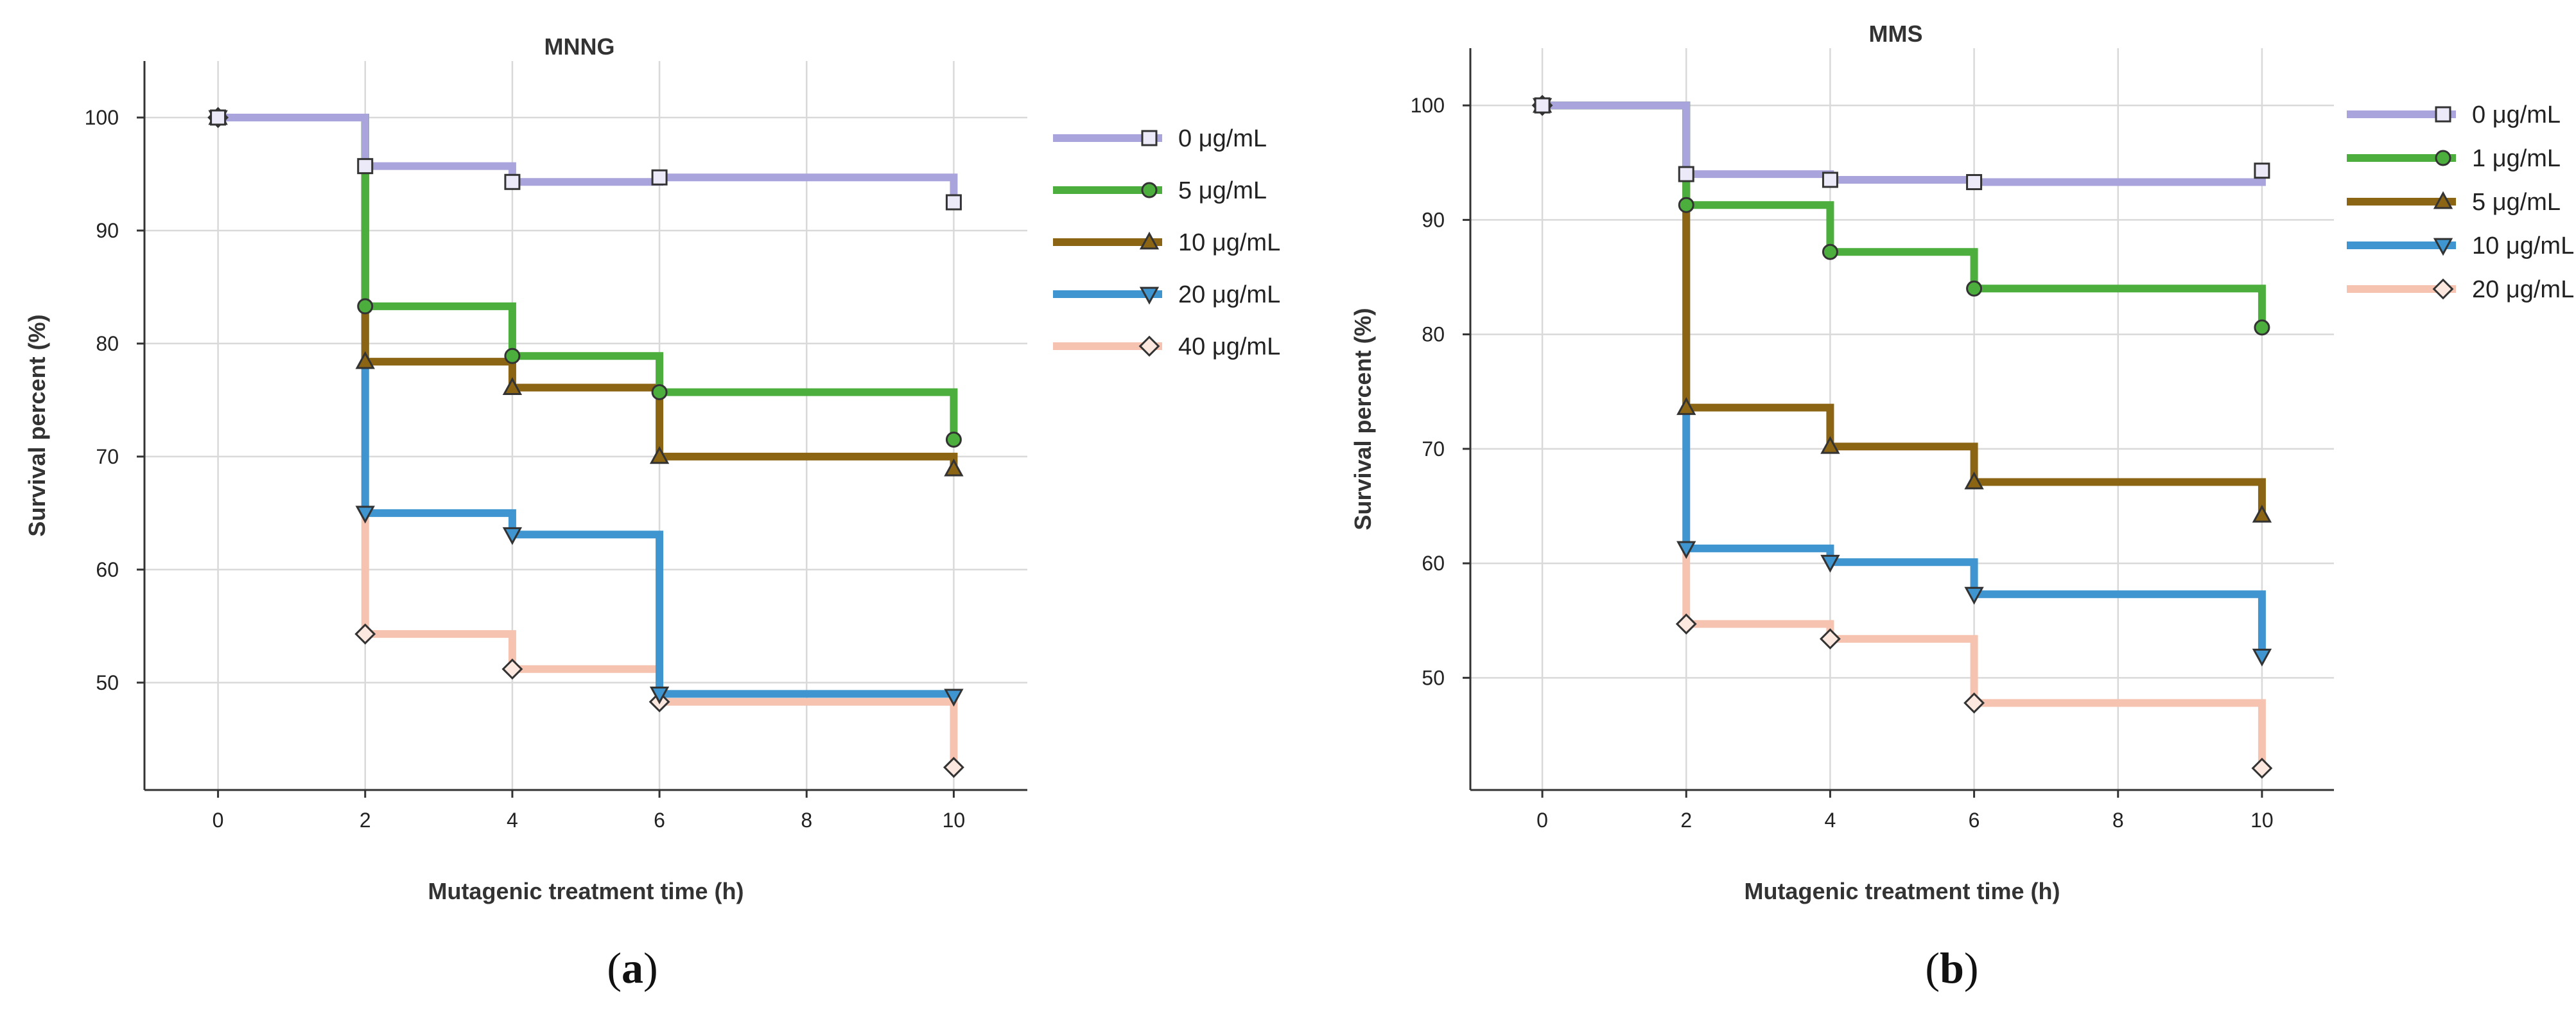  What do you see at coordinates (1229, 346) in the screenshot?
I see `legend-label: 40 μg/mL` at bounding box center [1229, 346].